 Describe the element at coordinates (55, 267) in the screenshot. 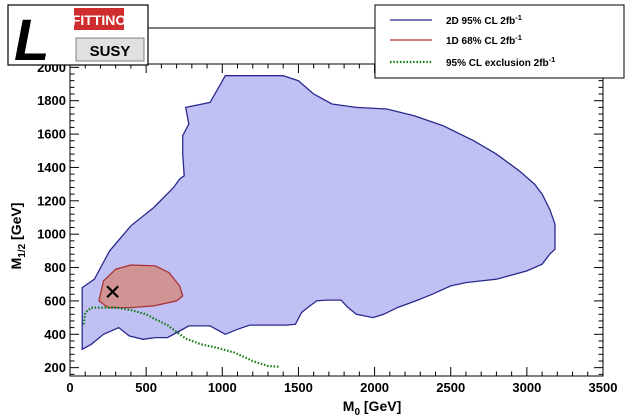

I see `y-tick-label: 800` at that location.